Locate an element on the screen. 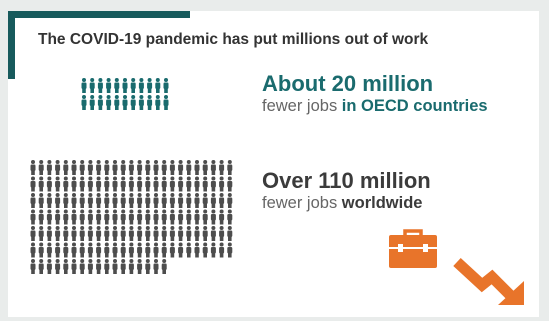  world-caption: fewer jobs worldwide is located at coordinates (346, 203).